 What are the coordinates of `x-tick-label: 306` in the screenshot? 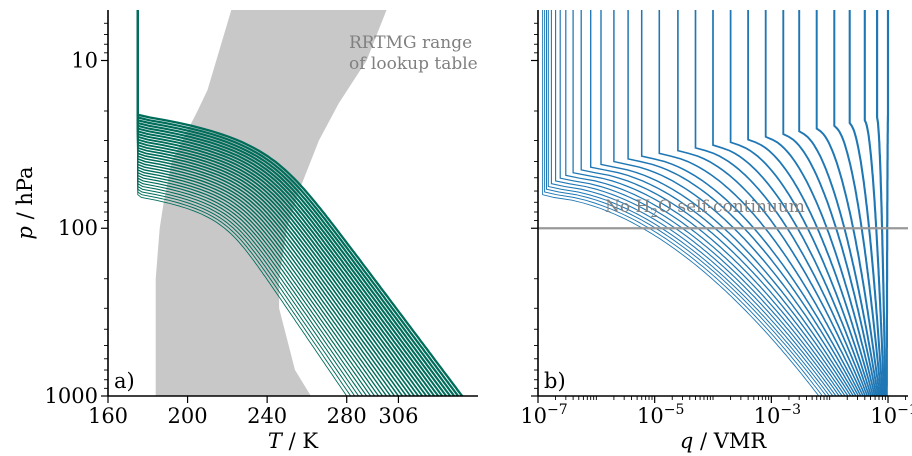 It's located at (398, 416).